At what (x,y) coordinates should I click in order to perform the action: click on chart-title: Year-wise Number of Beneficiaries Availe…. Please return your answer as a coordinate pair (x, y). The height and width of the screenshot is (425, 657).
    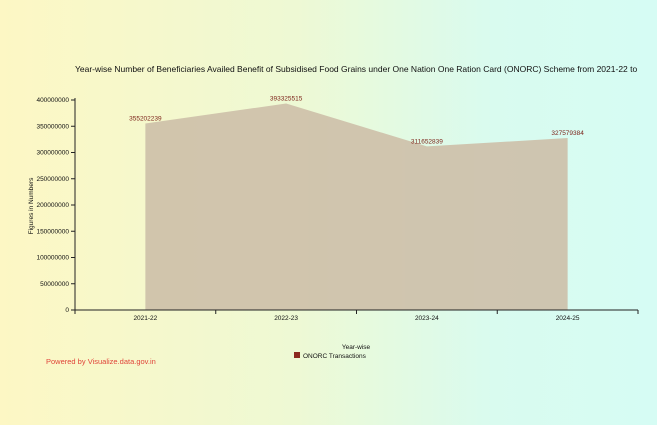
    Looking at the image, I should click on (366, 69).